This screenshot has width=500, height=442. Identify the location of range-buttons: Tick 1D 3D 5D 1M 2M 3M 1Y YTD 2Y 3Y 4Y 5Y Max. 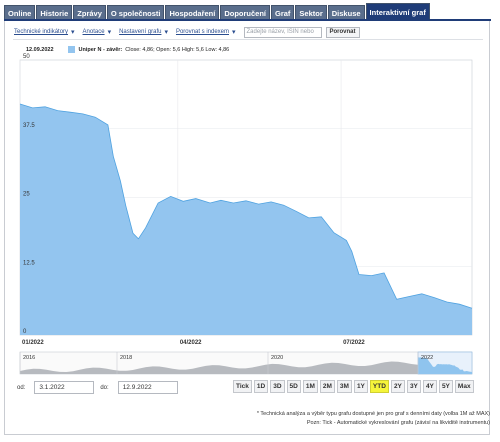
(353, 386).